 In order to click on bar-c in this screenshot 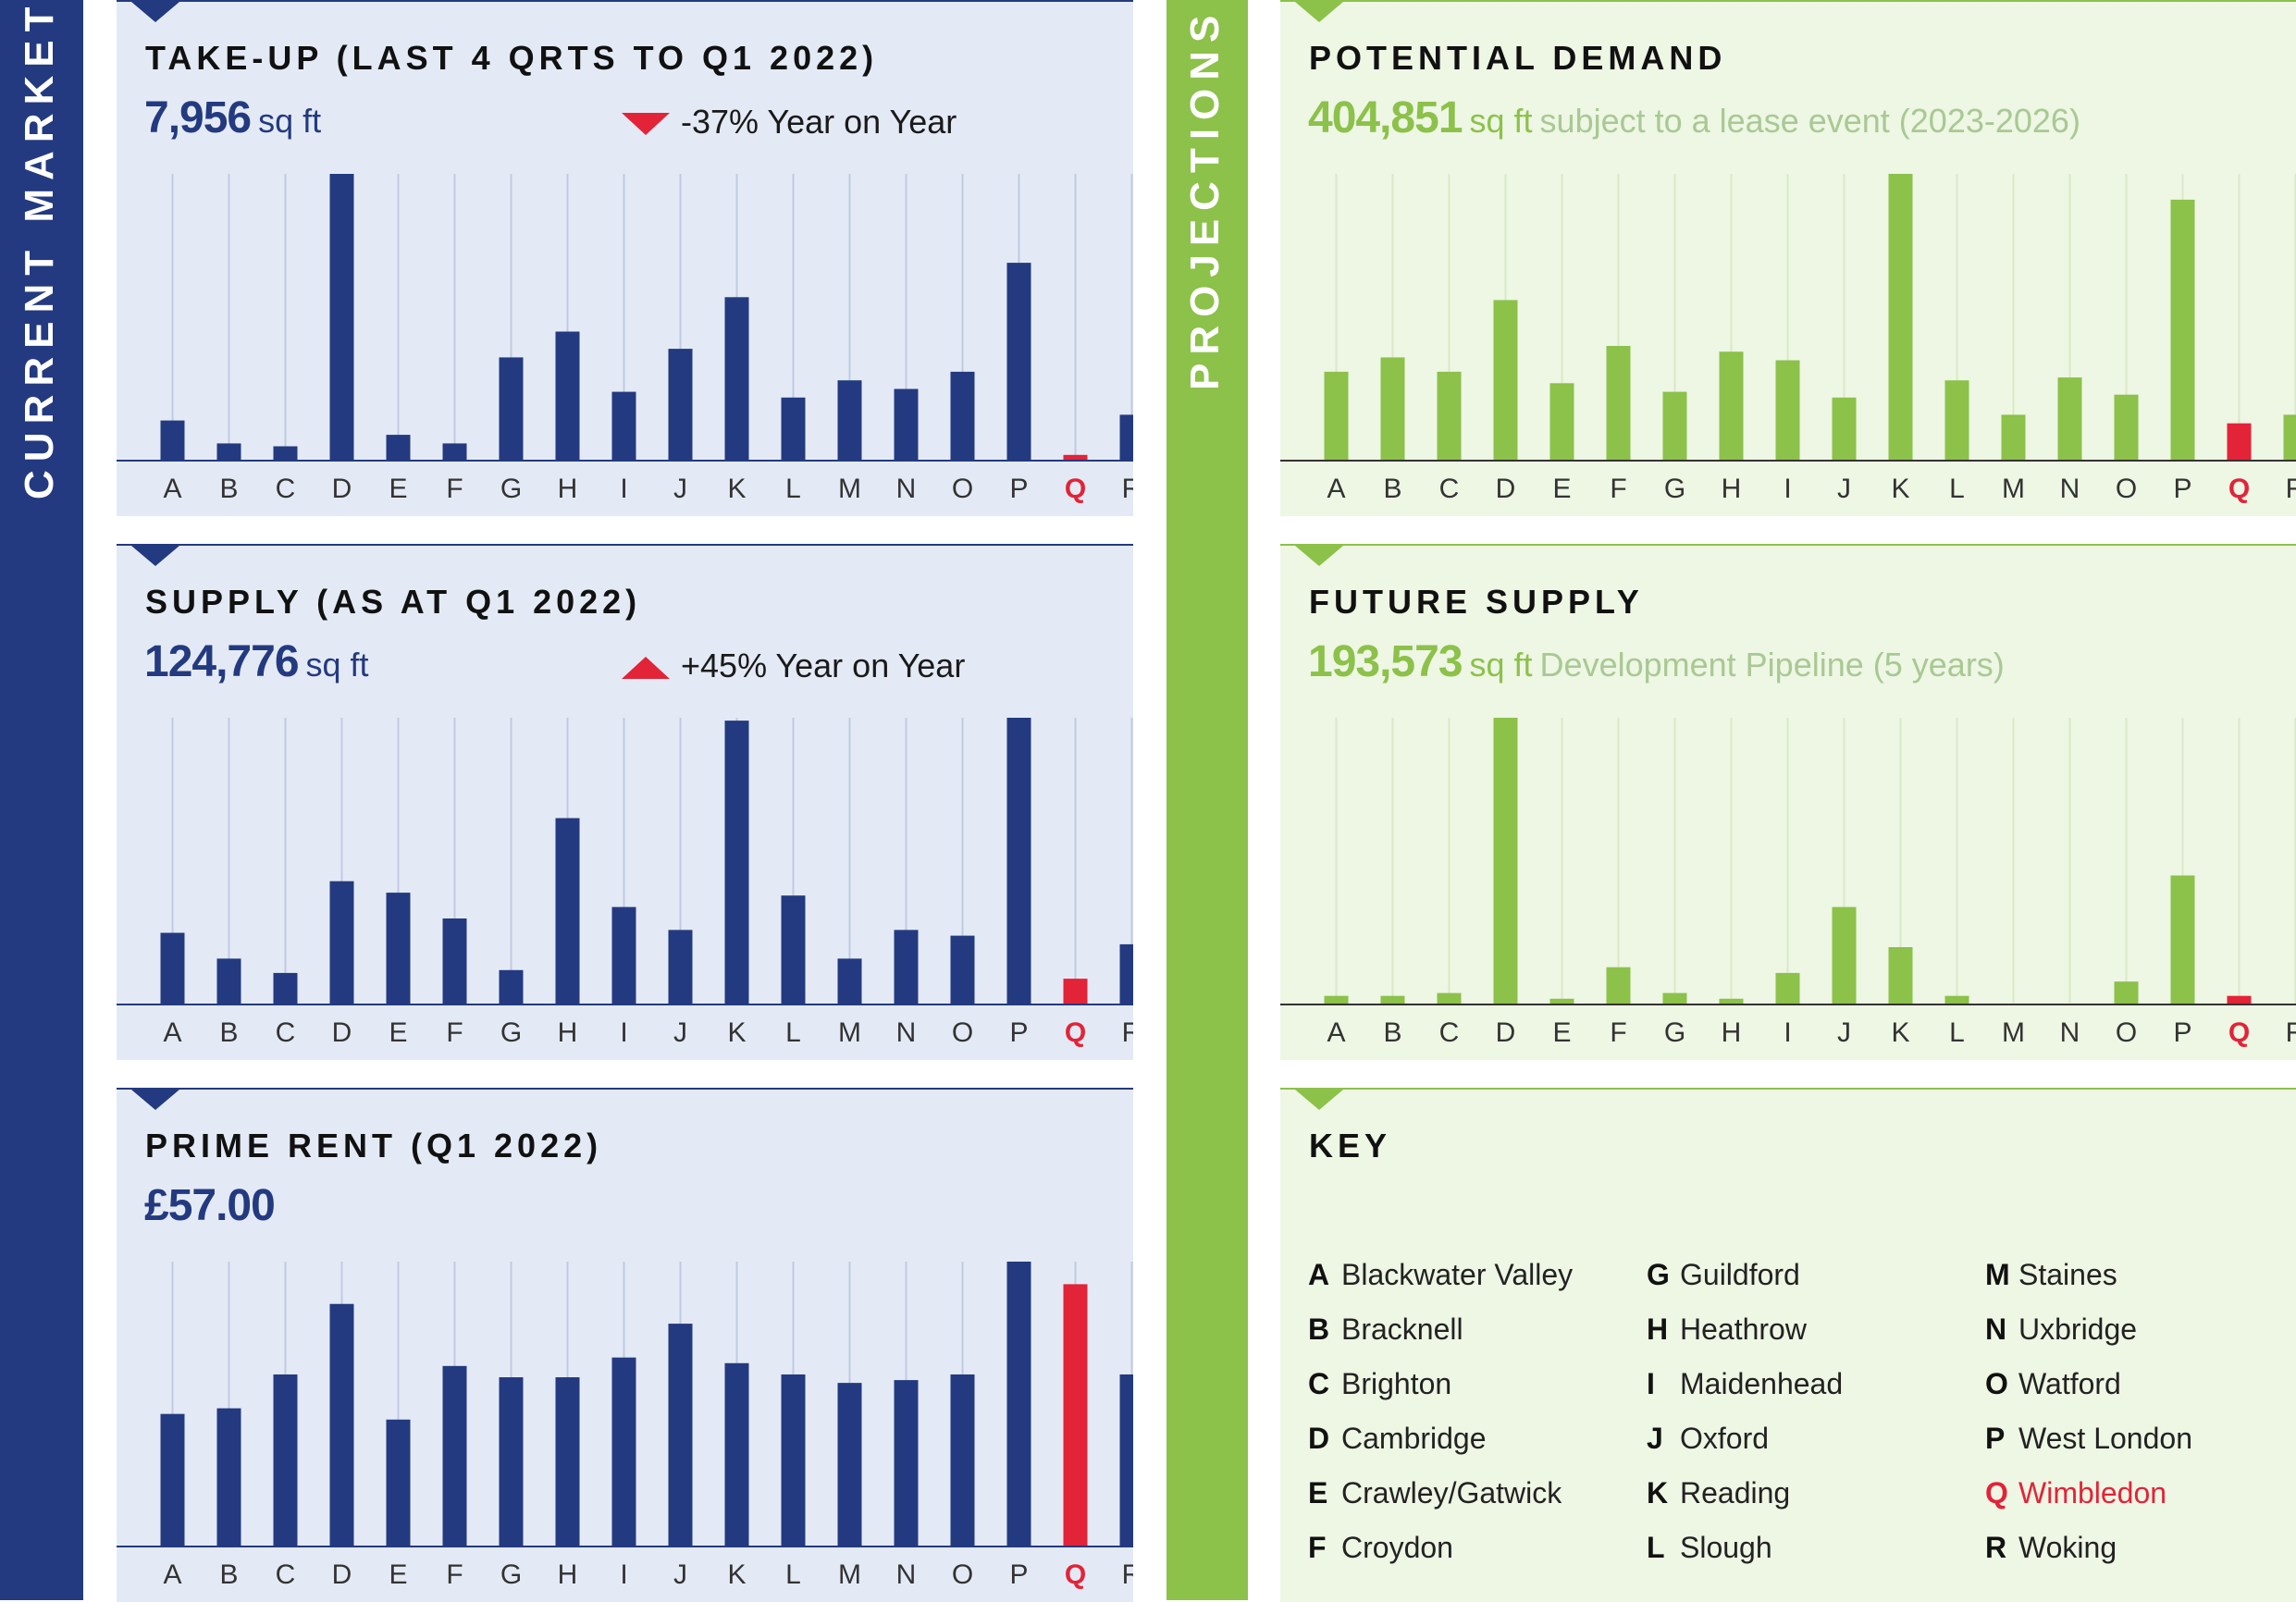, I will do `click(286, 454)`.